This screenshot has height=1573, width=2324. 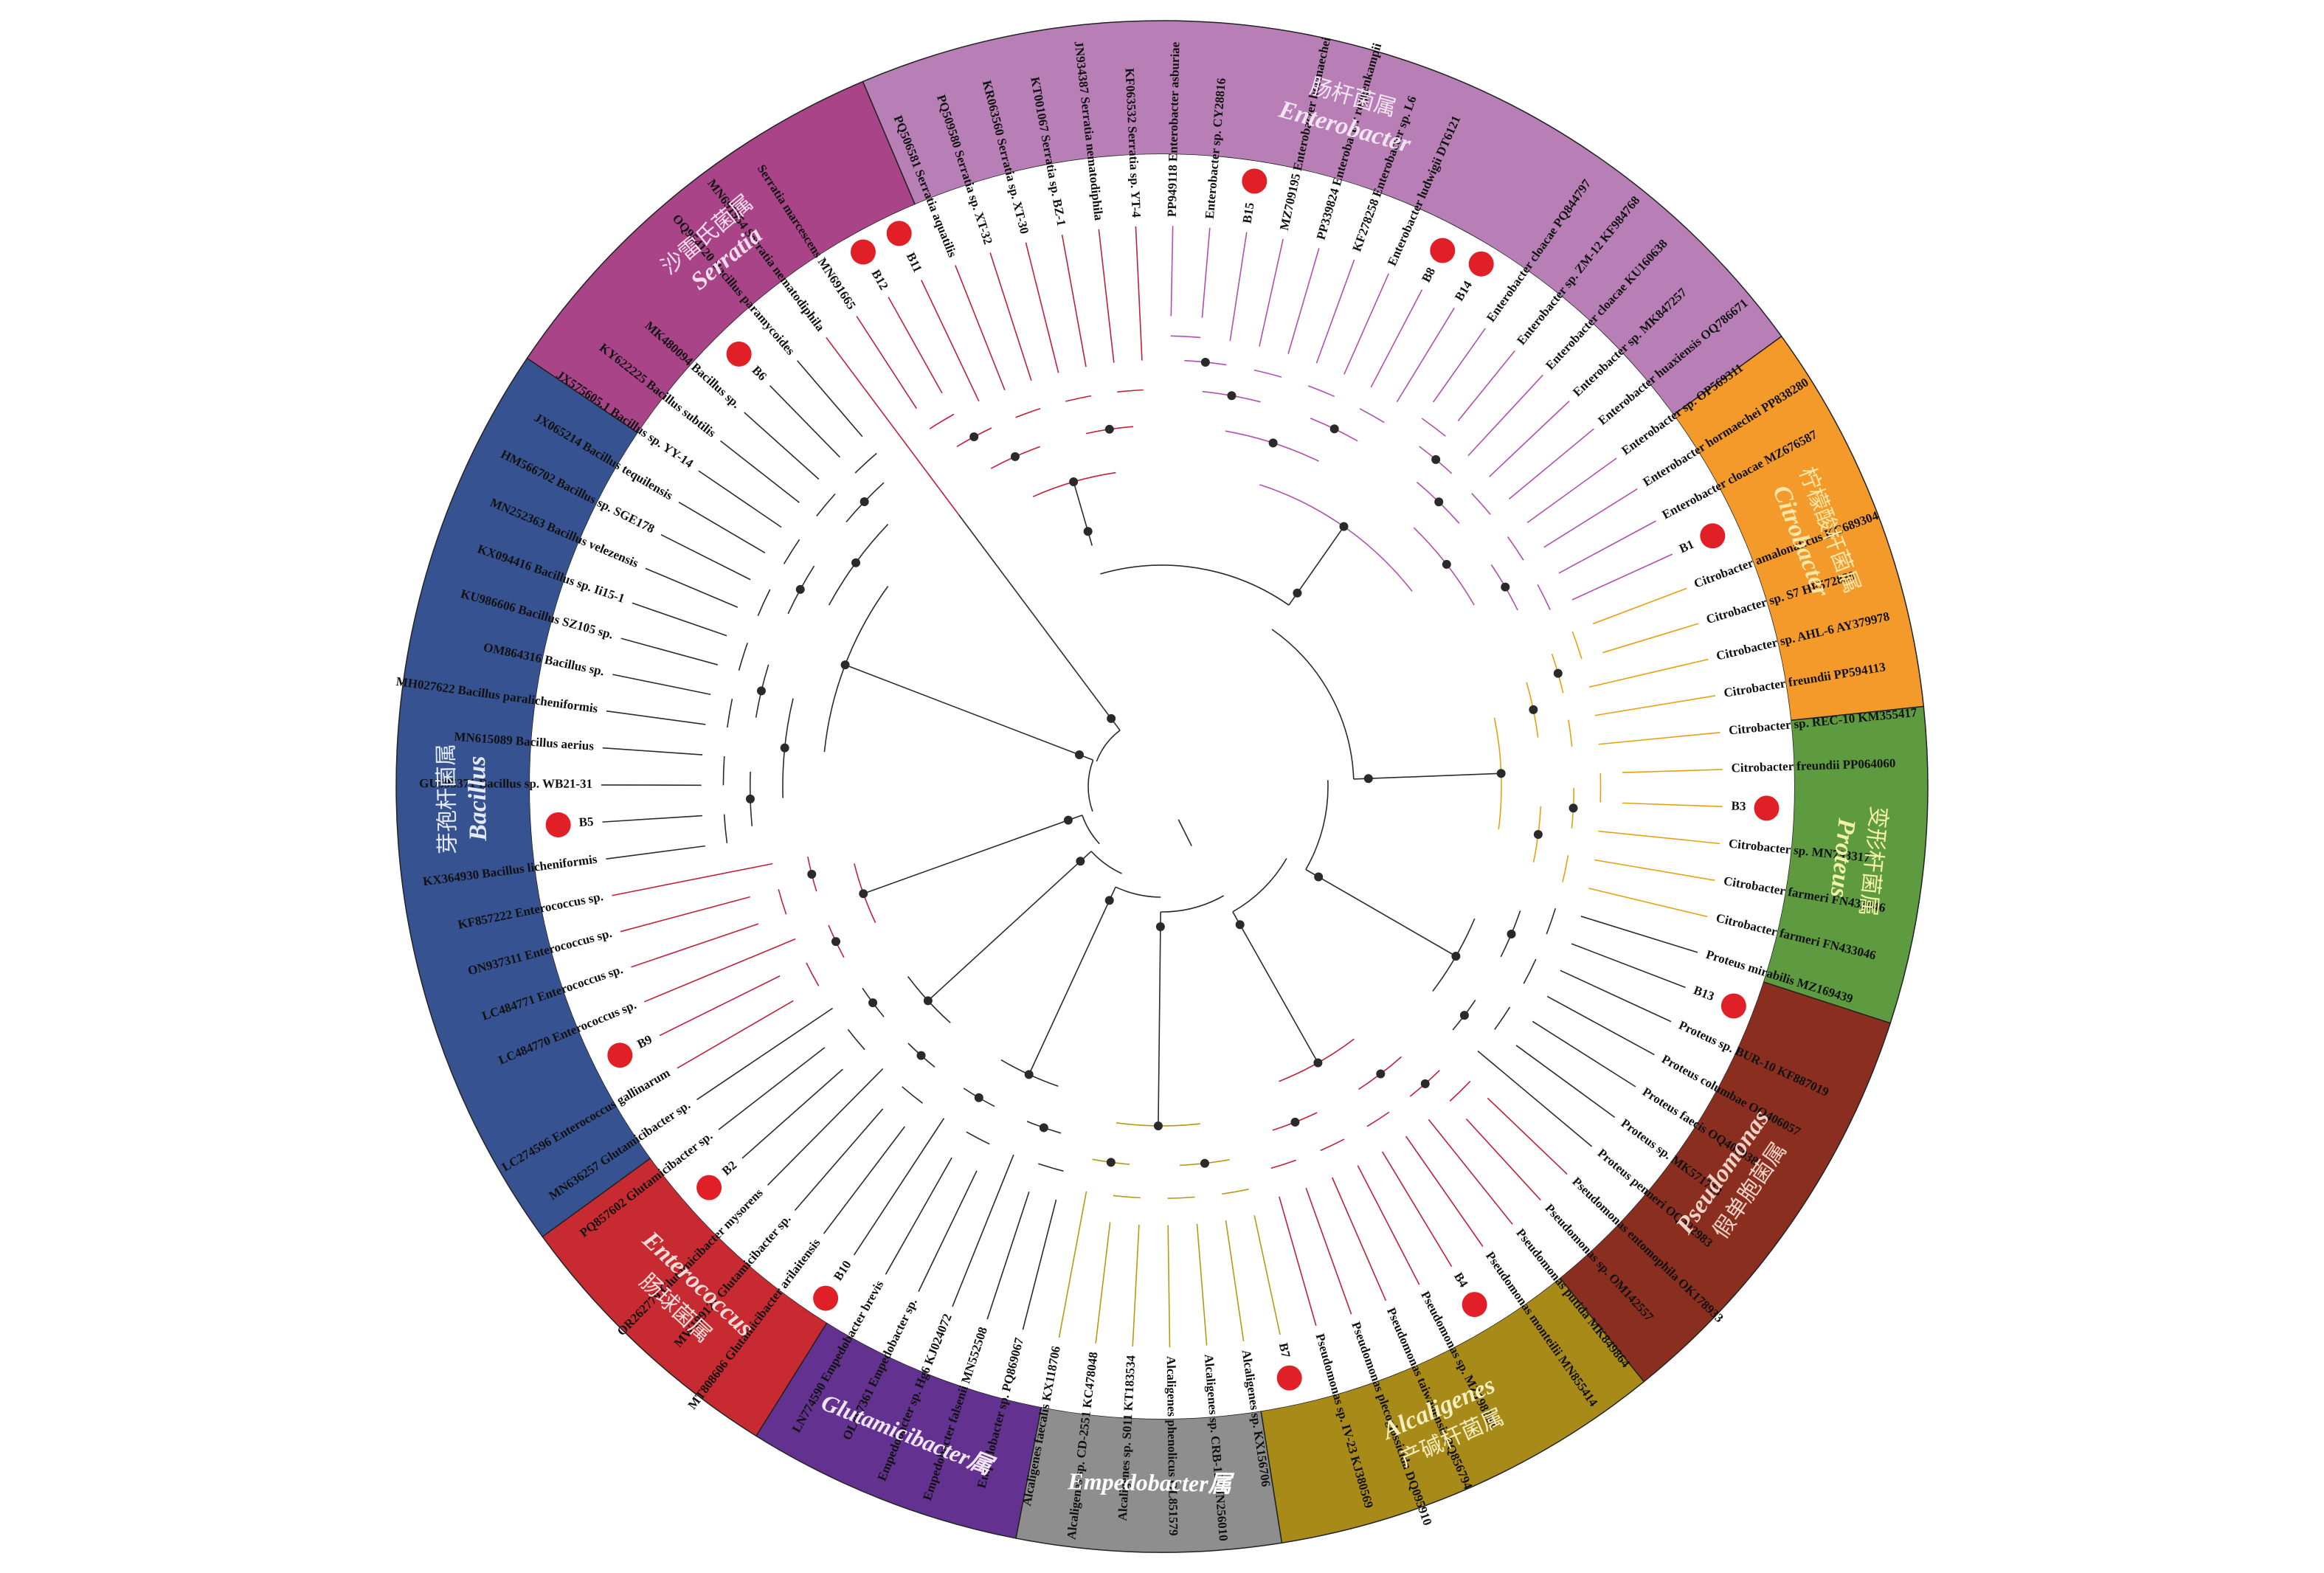 What do you see at coordinates (1738, 806) in the screenshot?
I see `leaf-label: B3` at bounding box center [1738, 806].